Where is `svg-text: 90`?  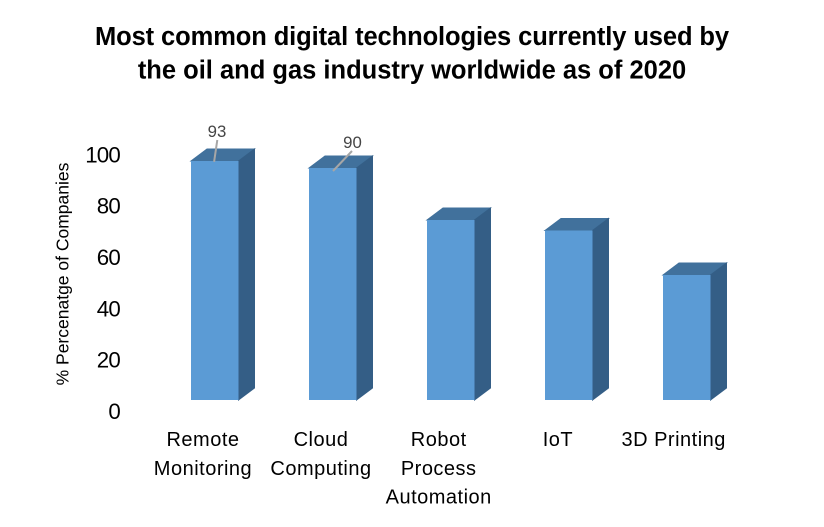
svg-text: 90 is located at coordinates (352, 142).